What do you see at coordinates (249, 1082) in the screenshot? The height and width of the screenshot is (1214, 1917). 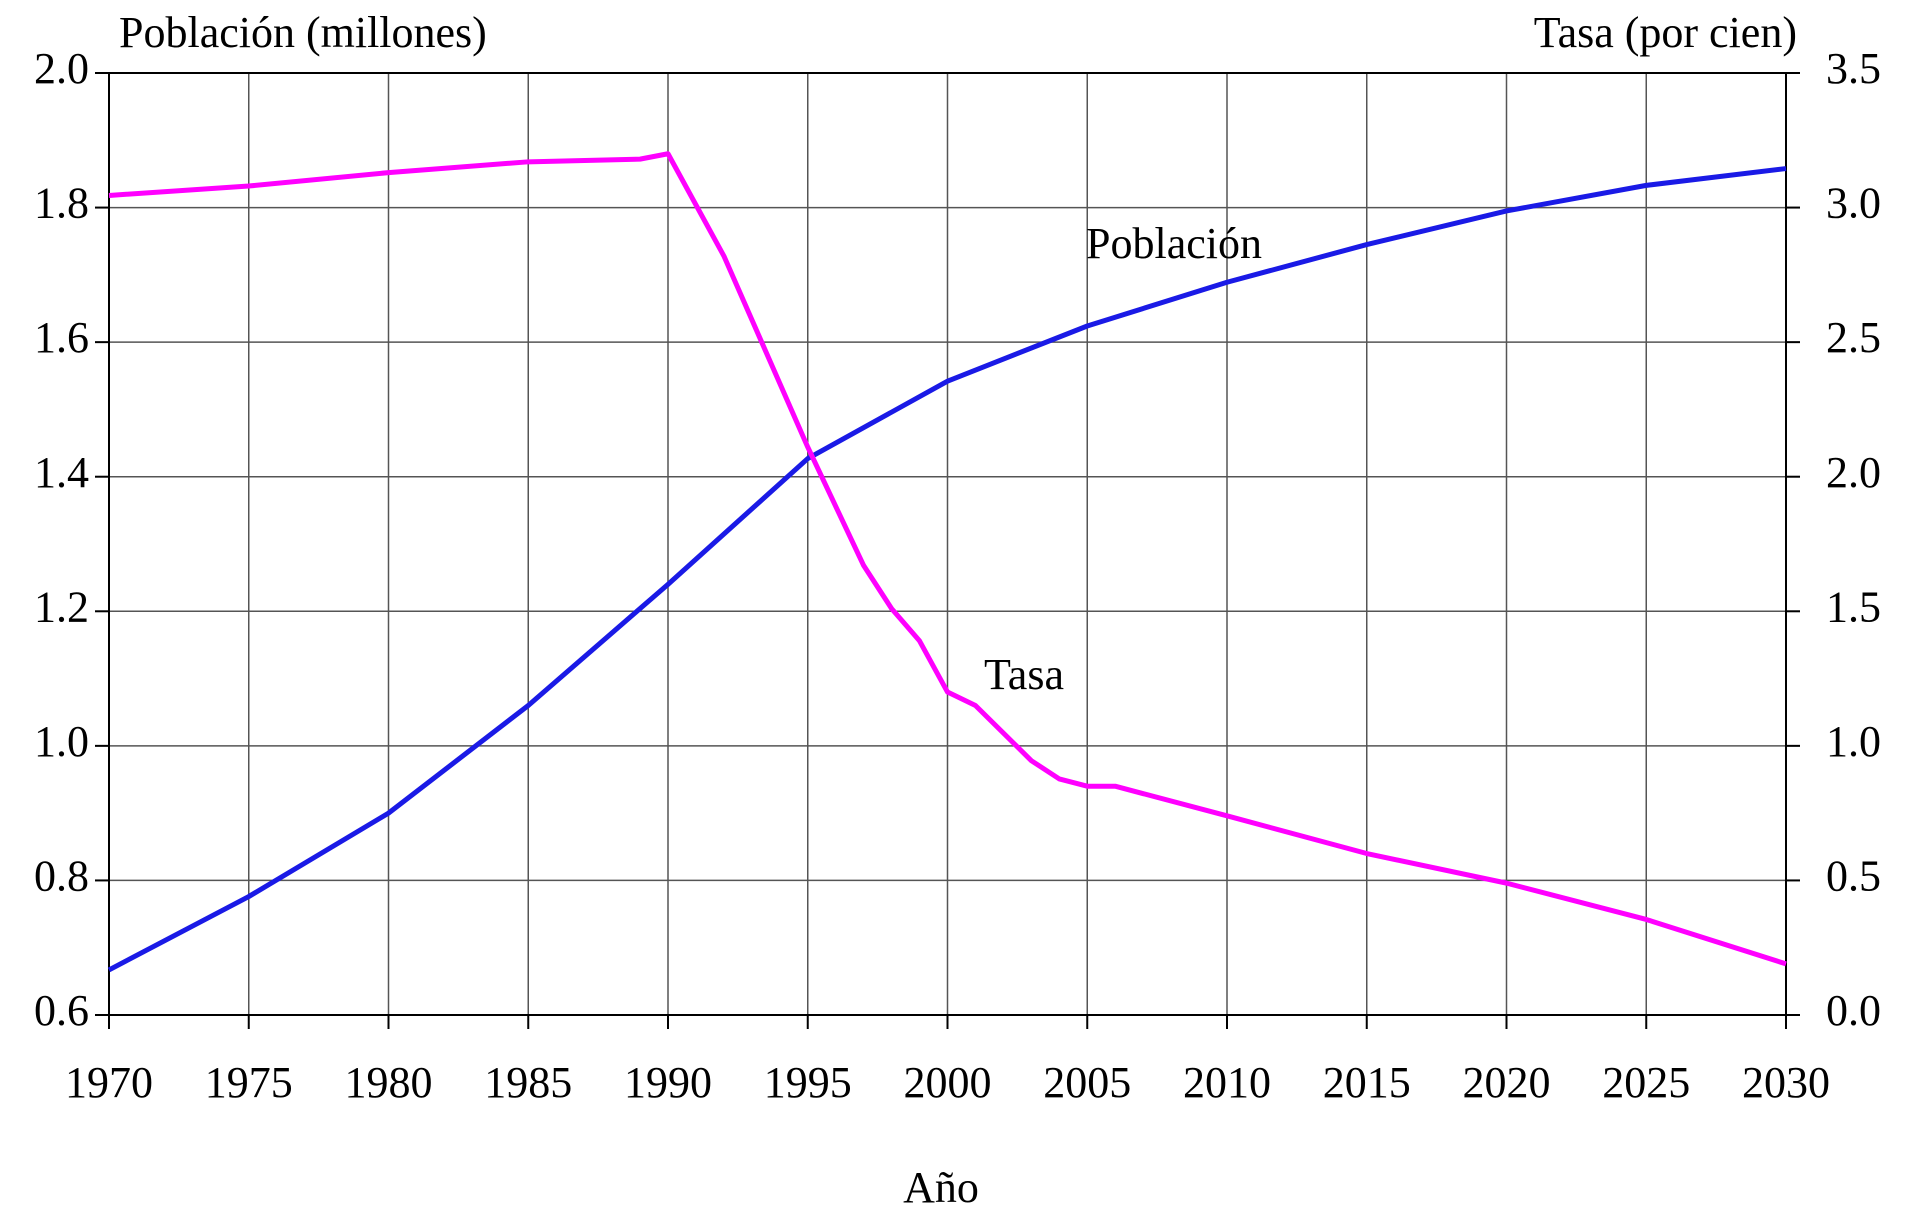 I see `x-tick-label: 1975` at bounding box center [249, 1082].